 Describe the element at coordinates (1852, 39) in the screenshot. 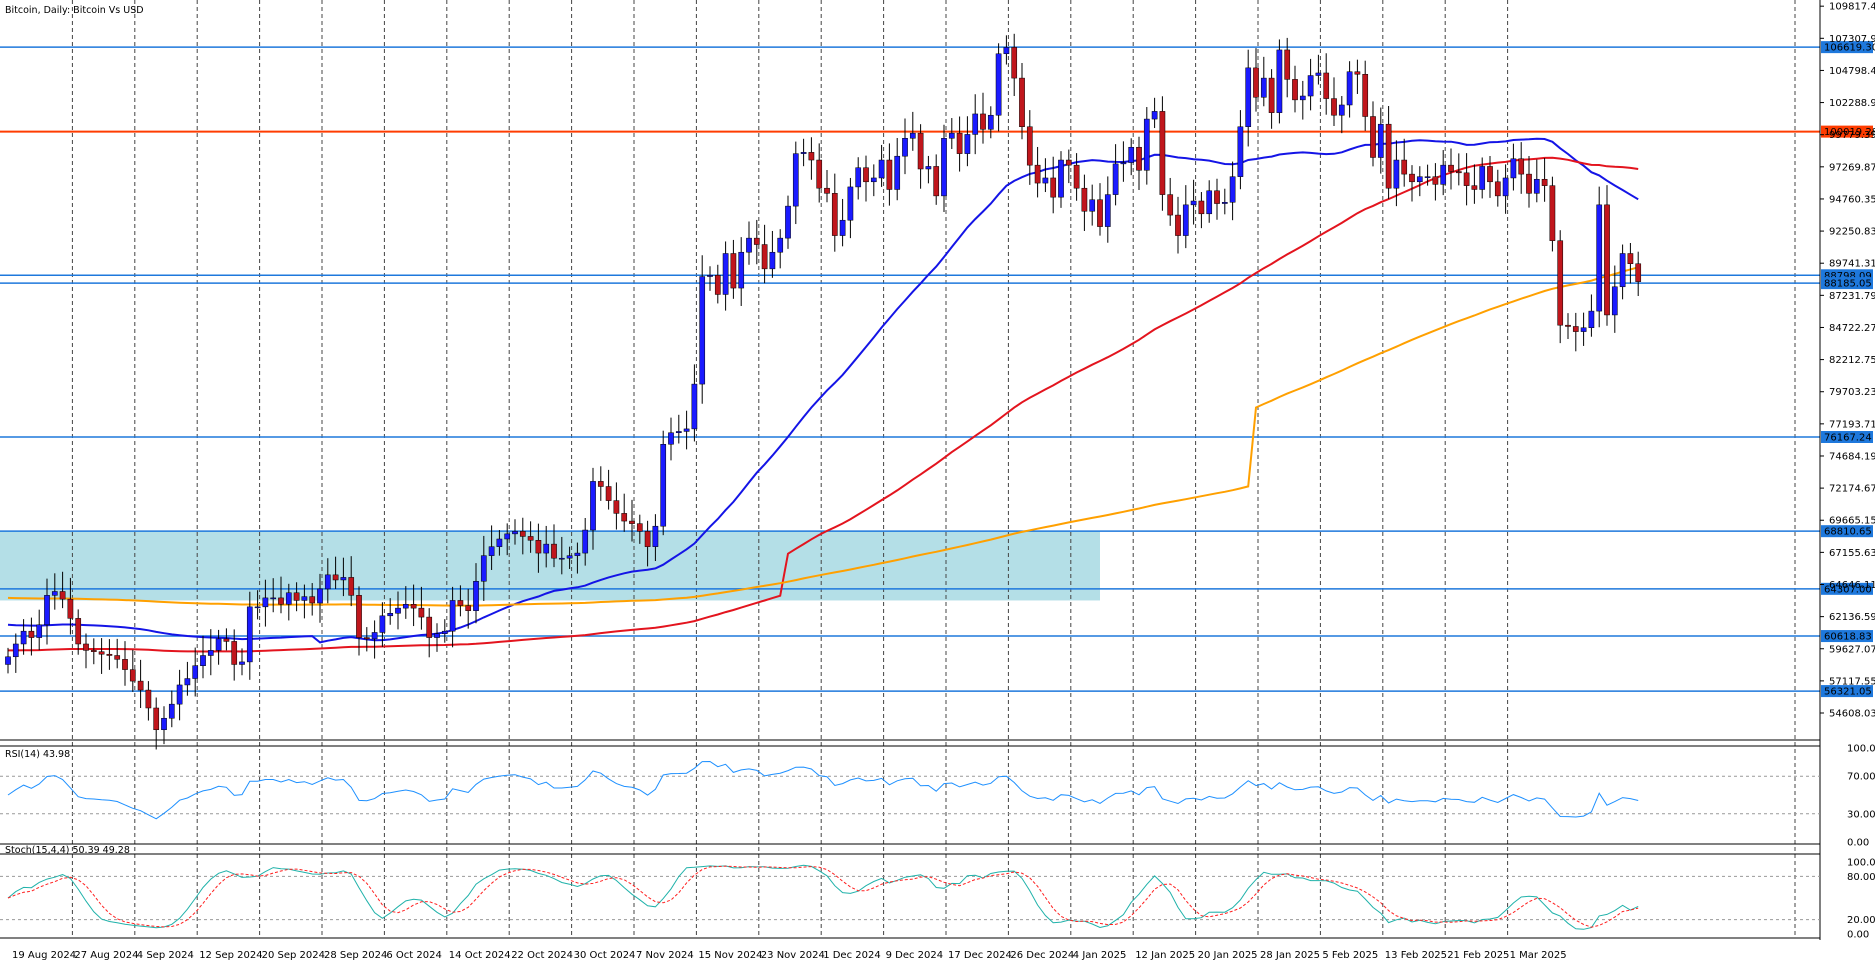

I see `price-tick-label: 107307.95` at that location.